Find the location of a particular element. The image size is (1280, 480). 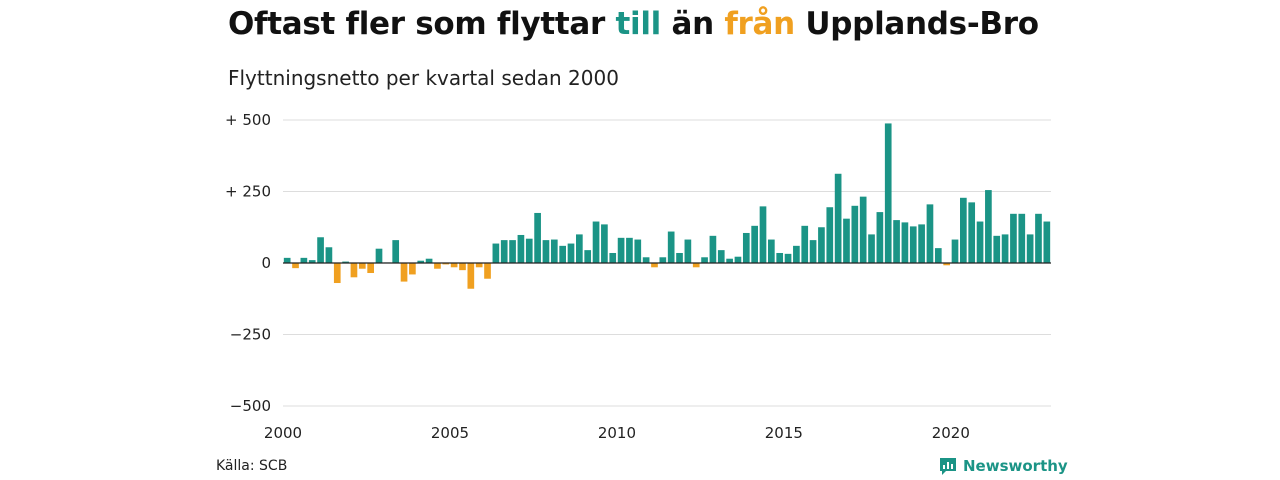

y-tick-label: −250 is located at coordinates (250, 335).